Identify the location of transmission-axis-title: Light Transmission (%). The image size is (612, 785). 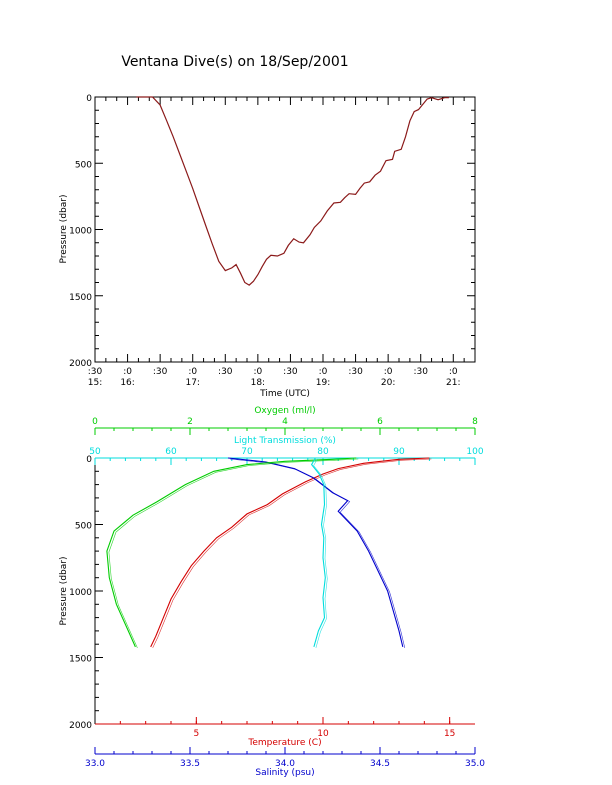
(285, 441).